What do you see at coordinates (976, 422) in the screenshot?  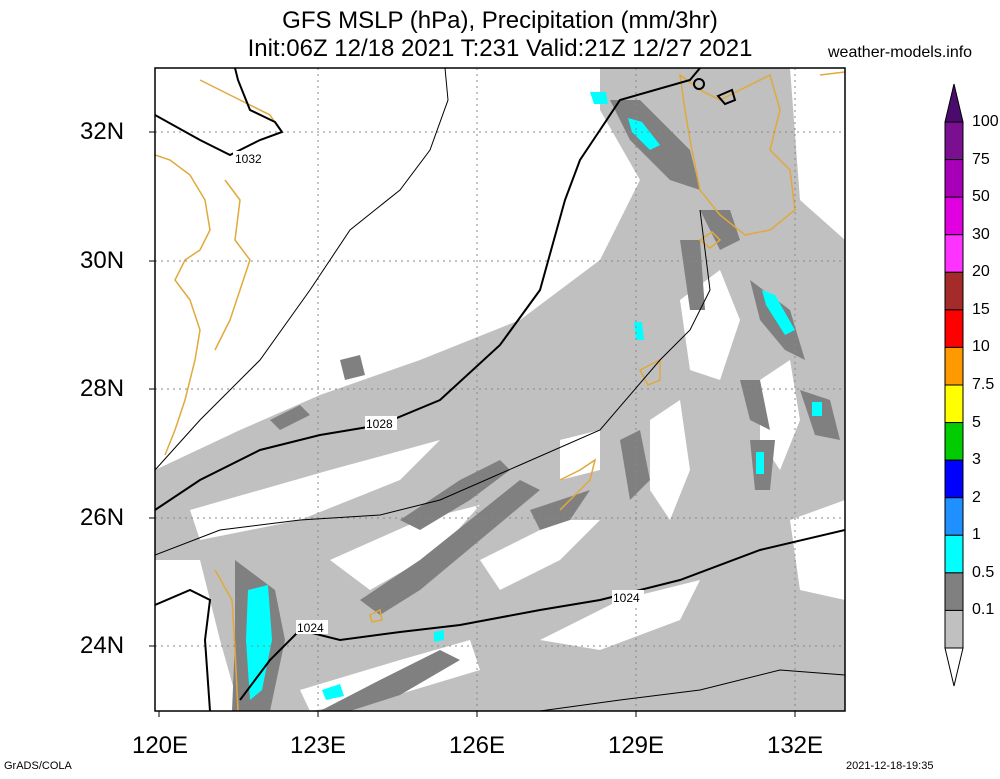 I see `colorbar-label: 5` at bounding box center [976, 422].